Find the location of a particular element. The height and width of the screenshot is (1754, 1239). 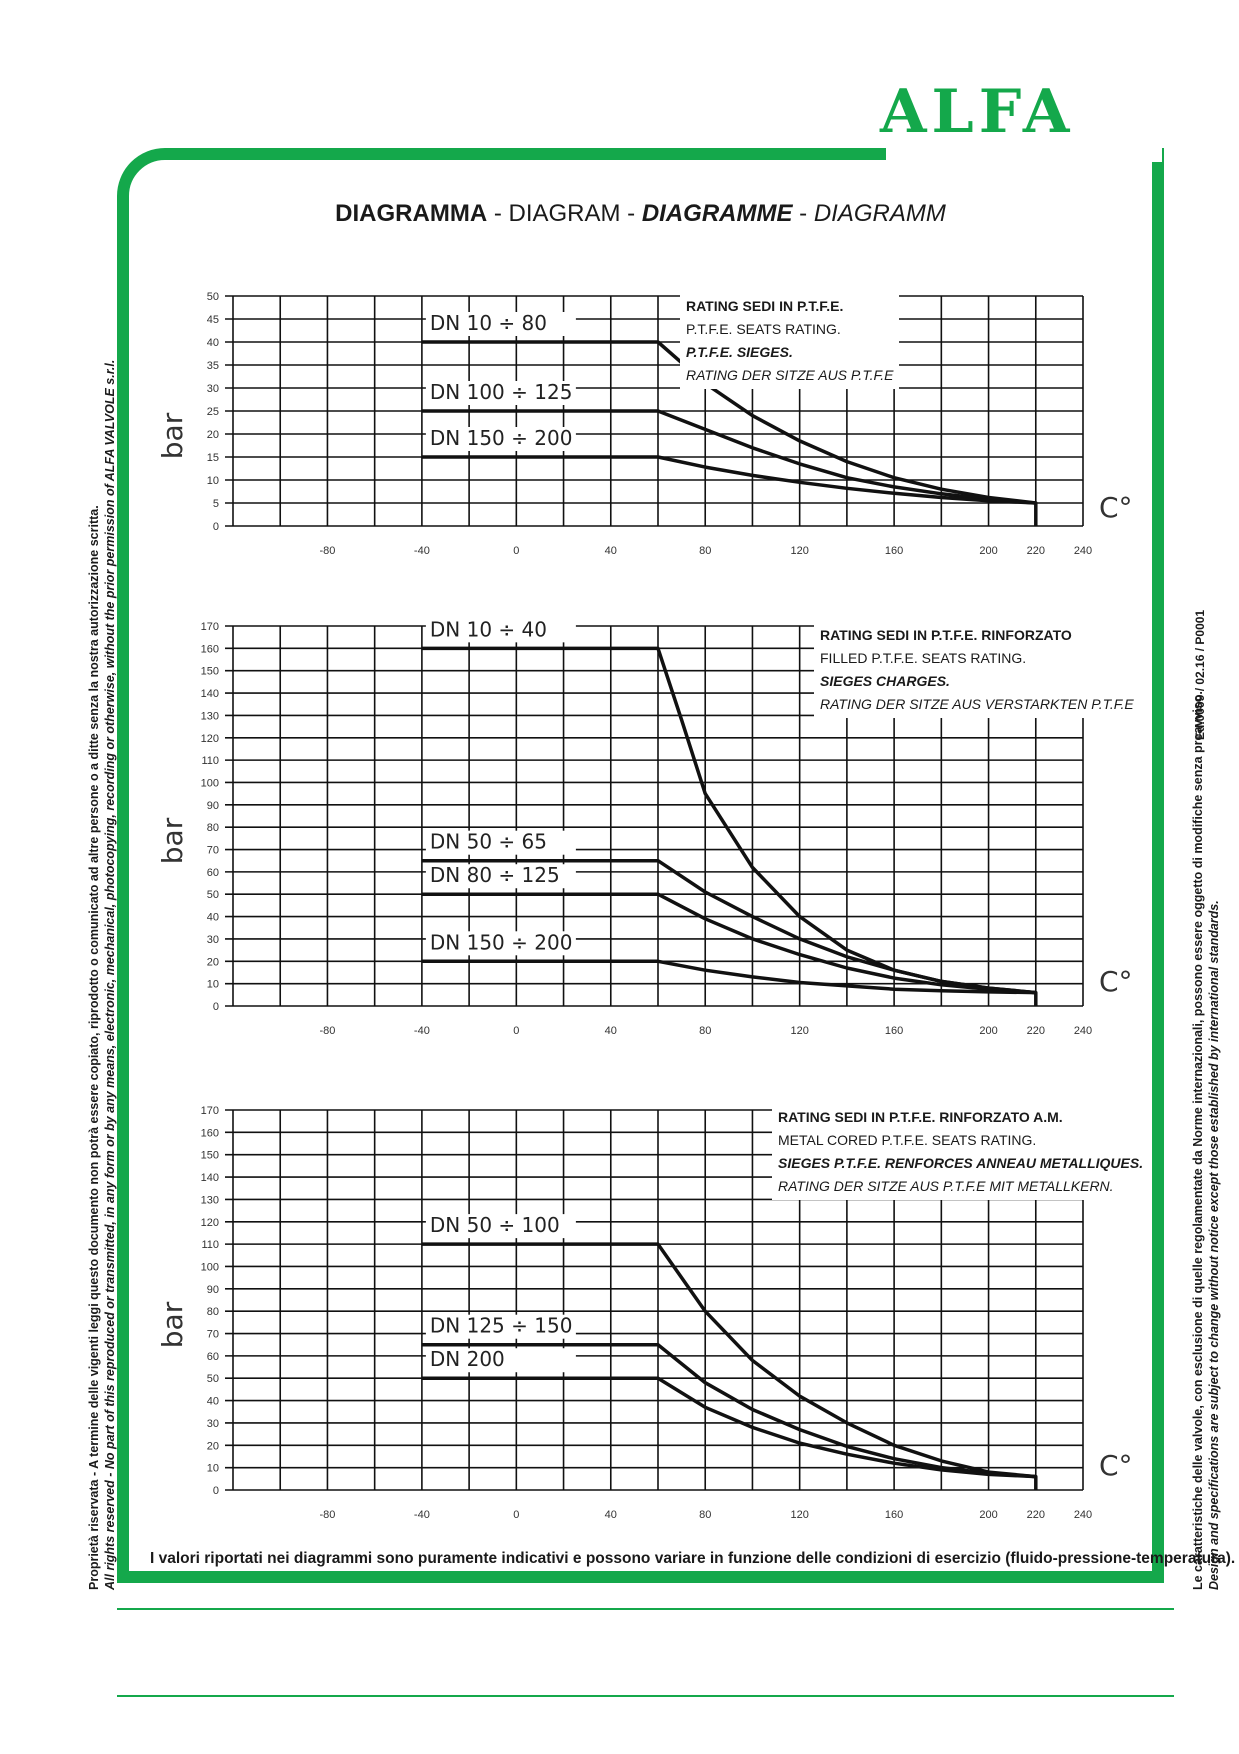

legend-3-line-1: RATING SEDI IN P.T.F.E. RINFORZATO A.M. is located at coordinates (920, 1117).